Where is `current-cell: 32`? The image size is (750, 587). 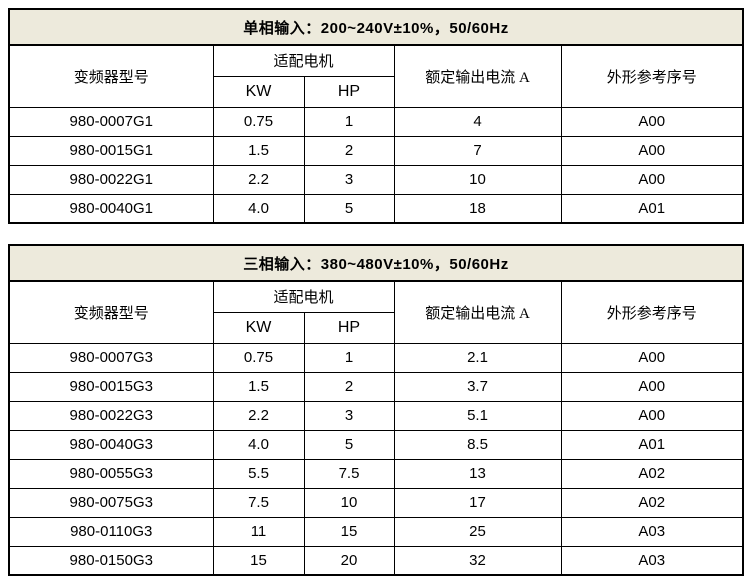
current-cell: 32 is located at coordinates (477, 560).